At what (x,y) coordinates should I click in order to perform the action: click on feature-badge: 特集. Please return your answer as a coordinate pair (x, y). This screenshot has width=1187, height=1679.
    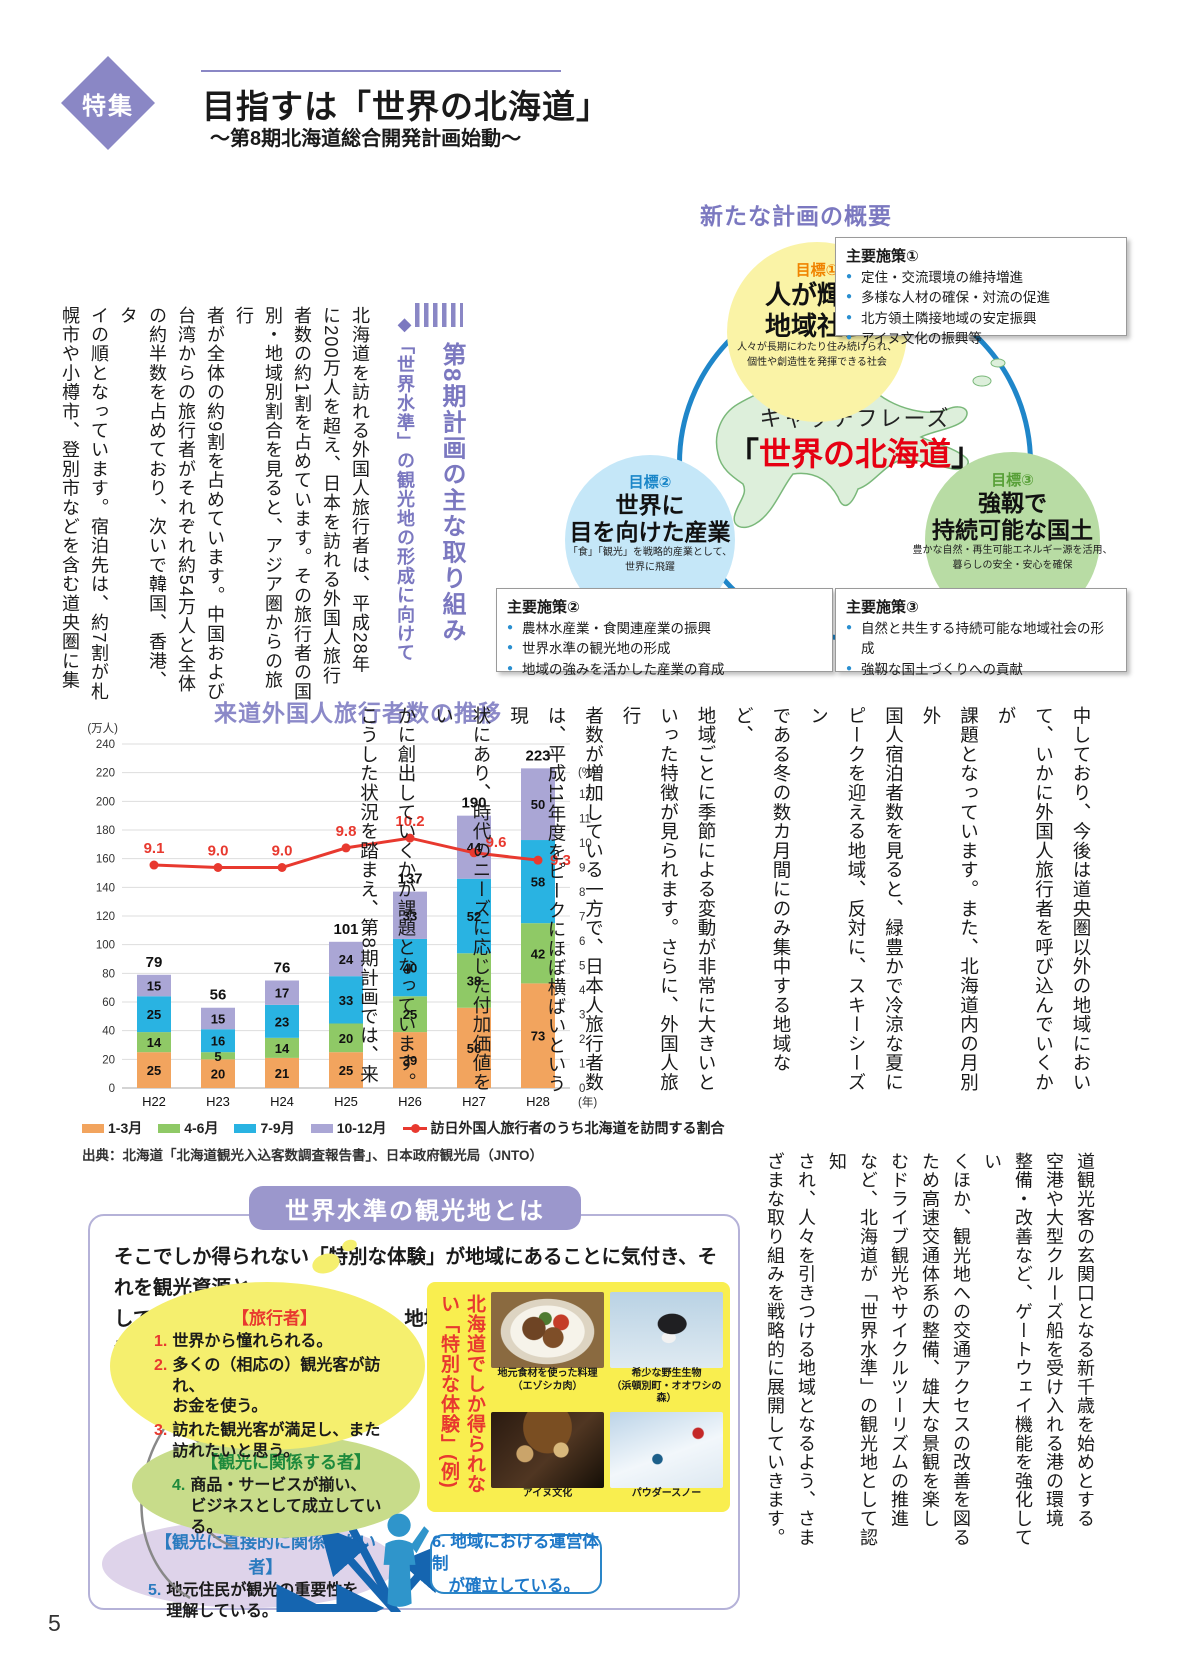
    Looking at the image, I should click on (108, 103).